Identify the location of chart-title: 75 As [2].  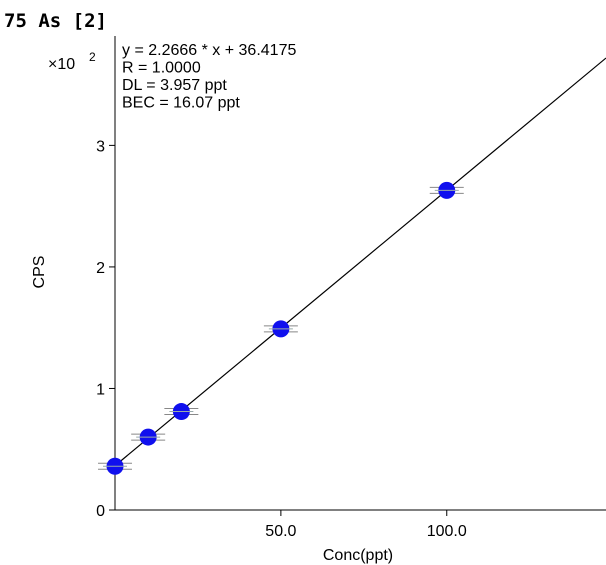
(55, 21).